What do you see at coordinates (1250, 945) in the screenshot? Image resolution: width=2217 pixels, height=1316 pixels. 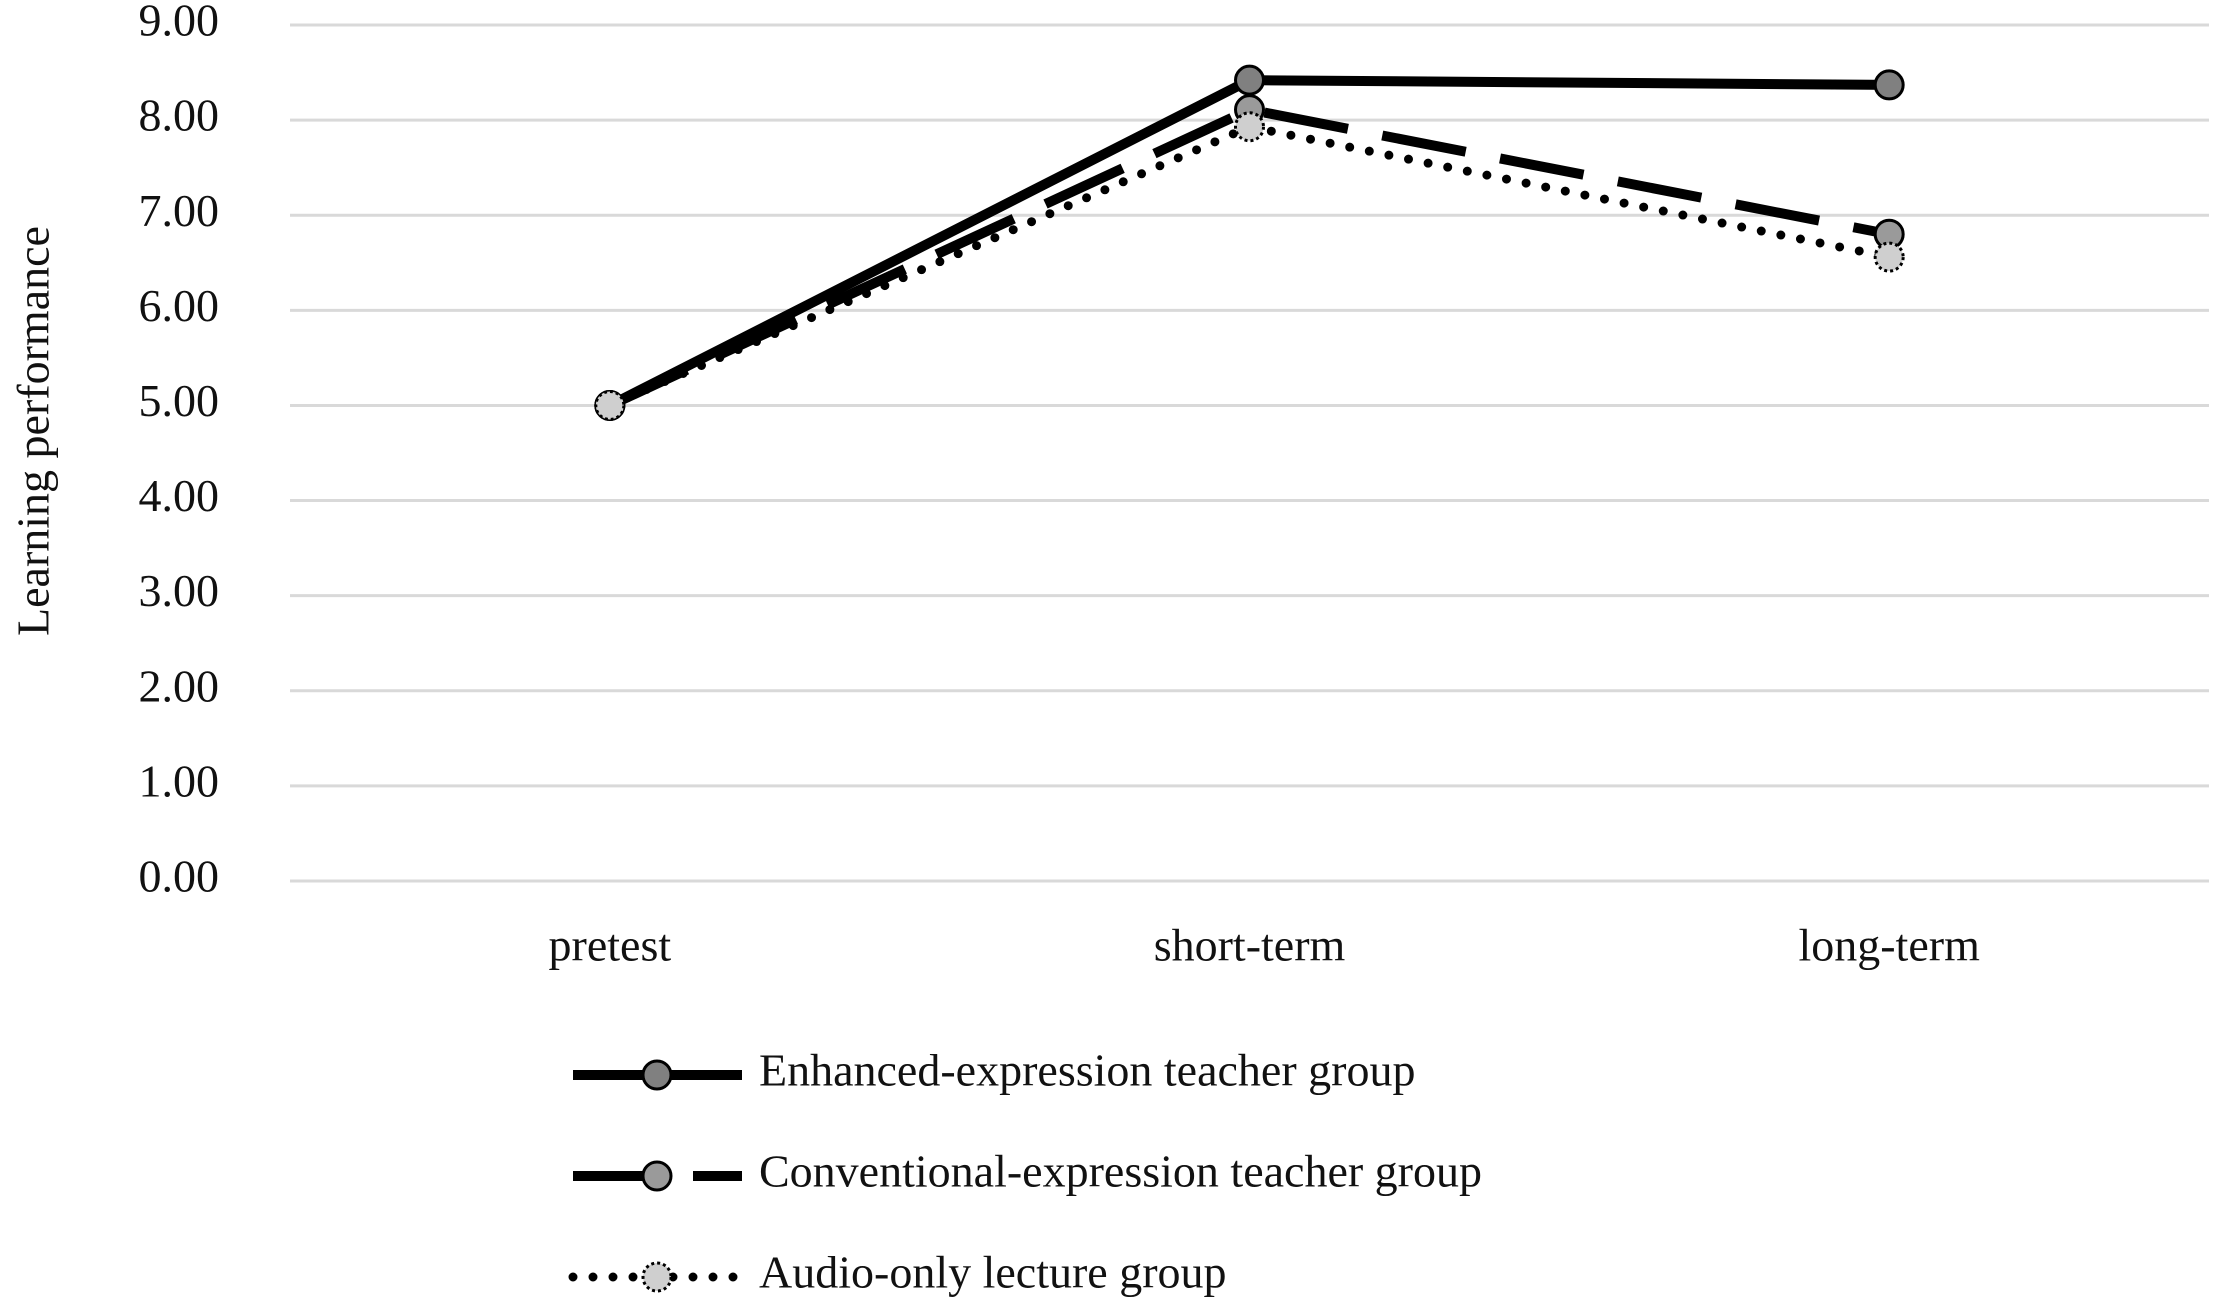 I see `x-tick-label: short-term` at bounding box center [1250, 945].